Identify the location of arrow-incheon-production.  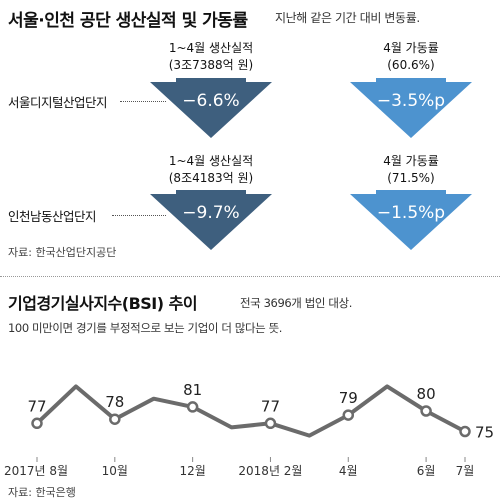
(211, 220).